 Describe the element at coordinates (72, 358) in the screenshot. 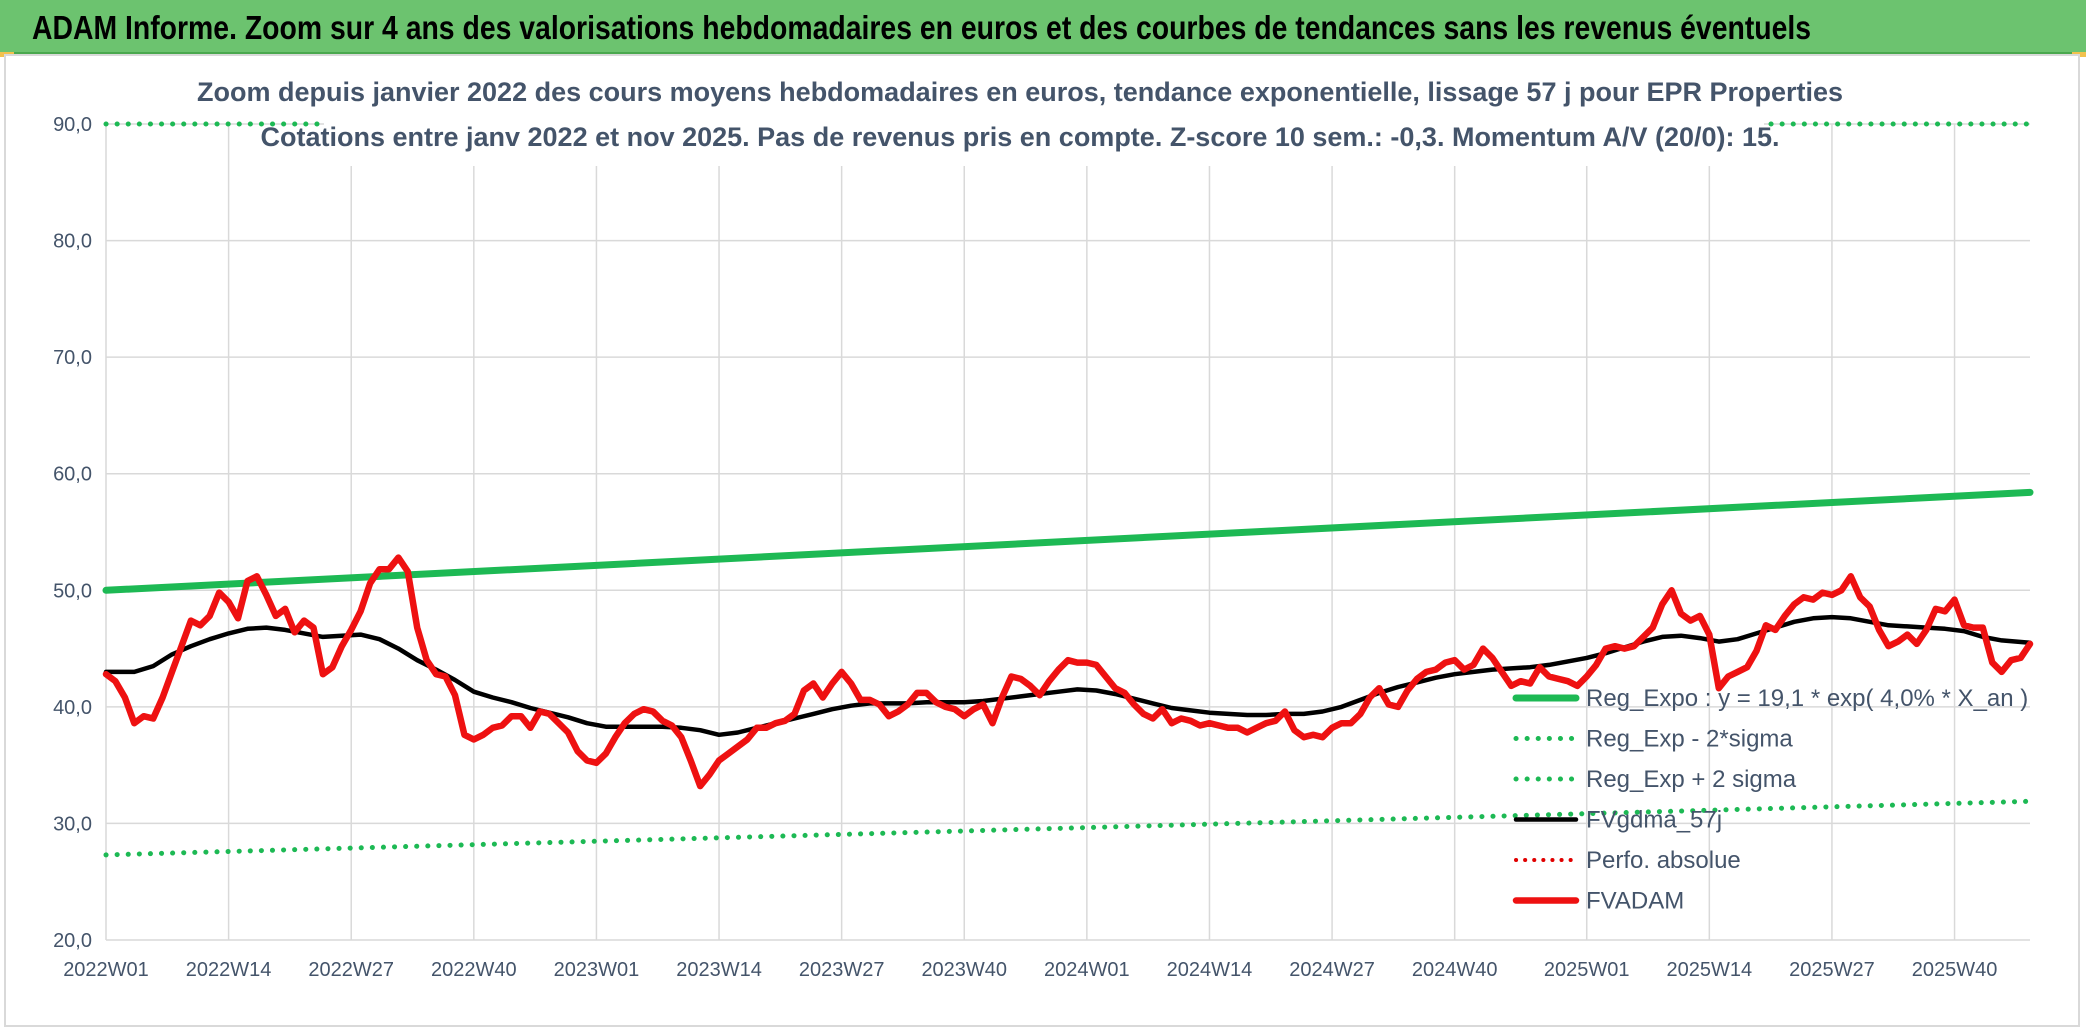

I see `y-tick-label: 70,0` at that location.